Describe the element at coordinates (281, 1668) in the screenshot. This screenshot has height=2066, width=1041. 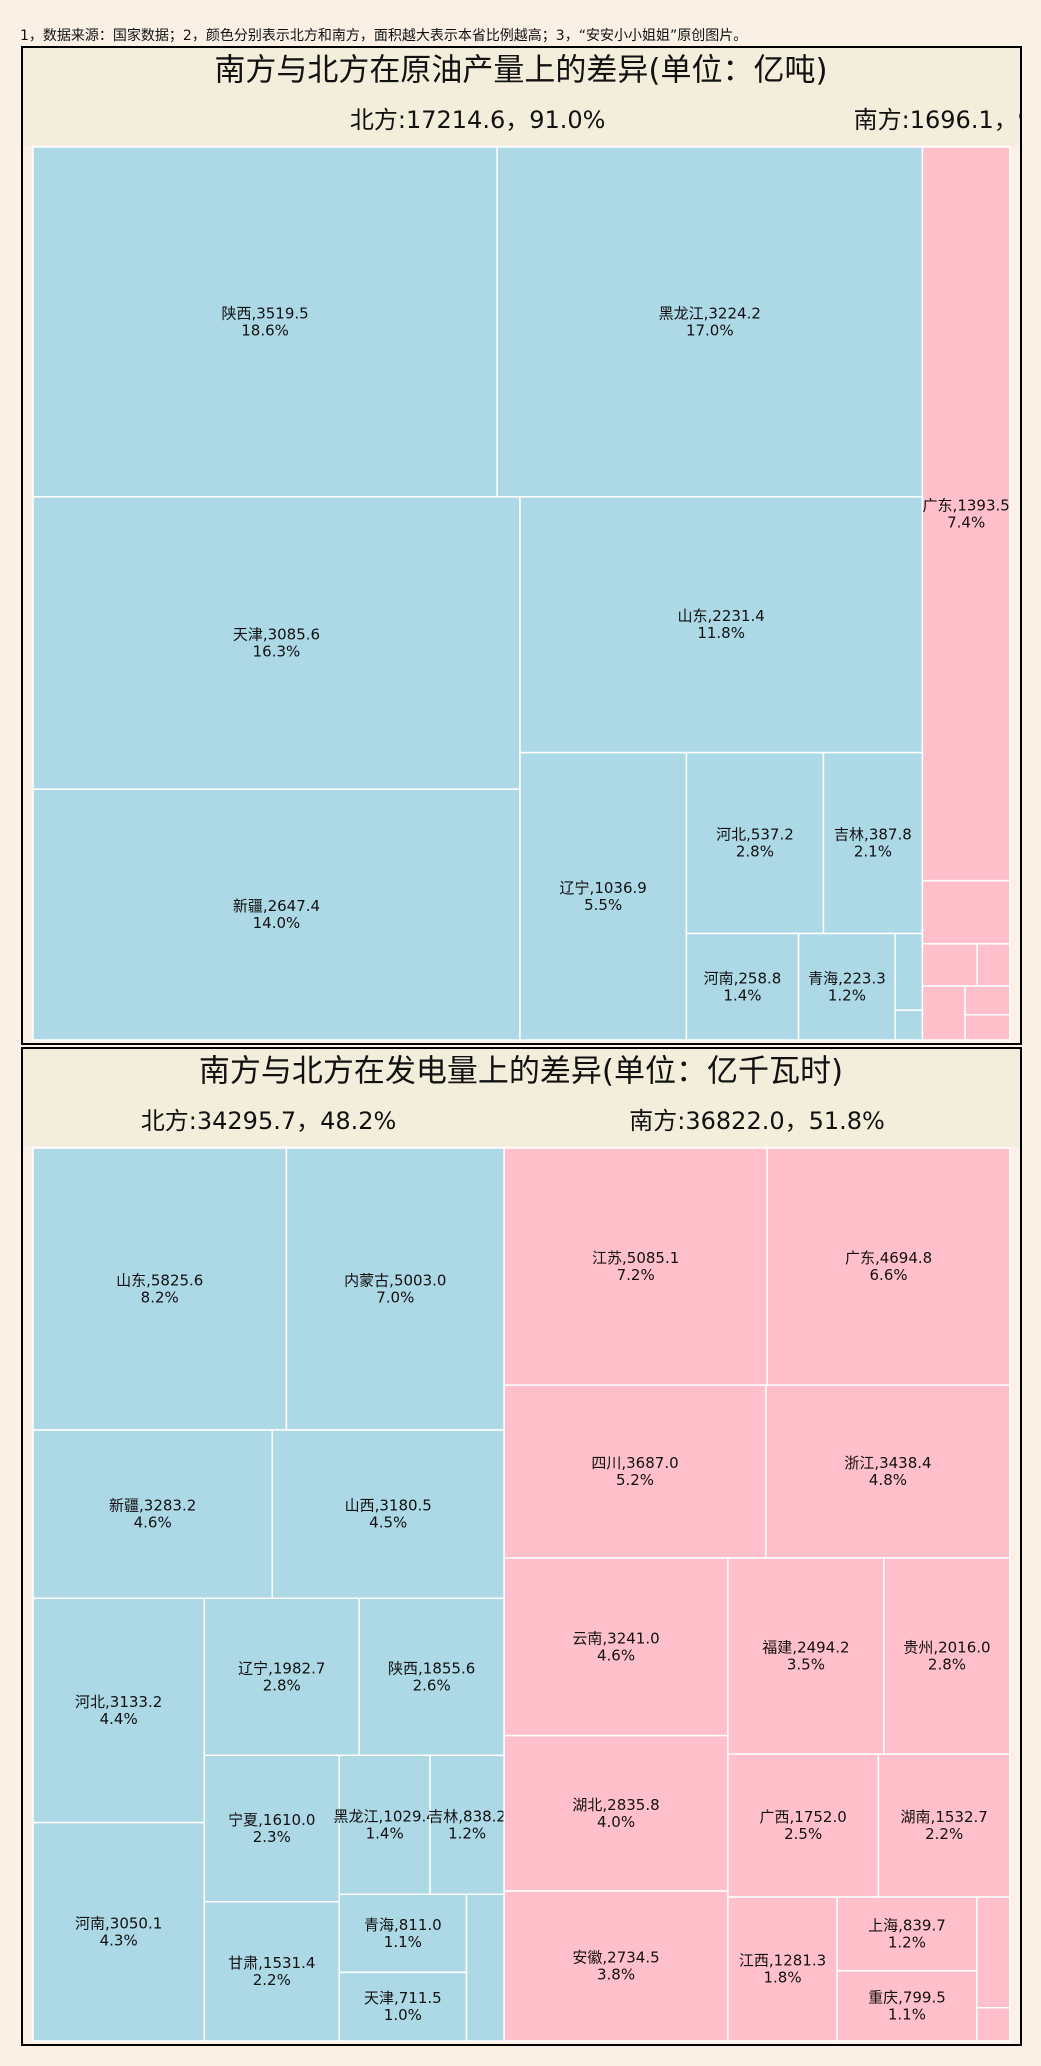
I see `tile-label: 辽宁,1982.7` at that location.